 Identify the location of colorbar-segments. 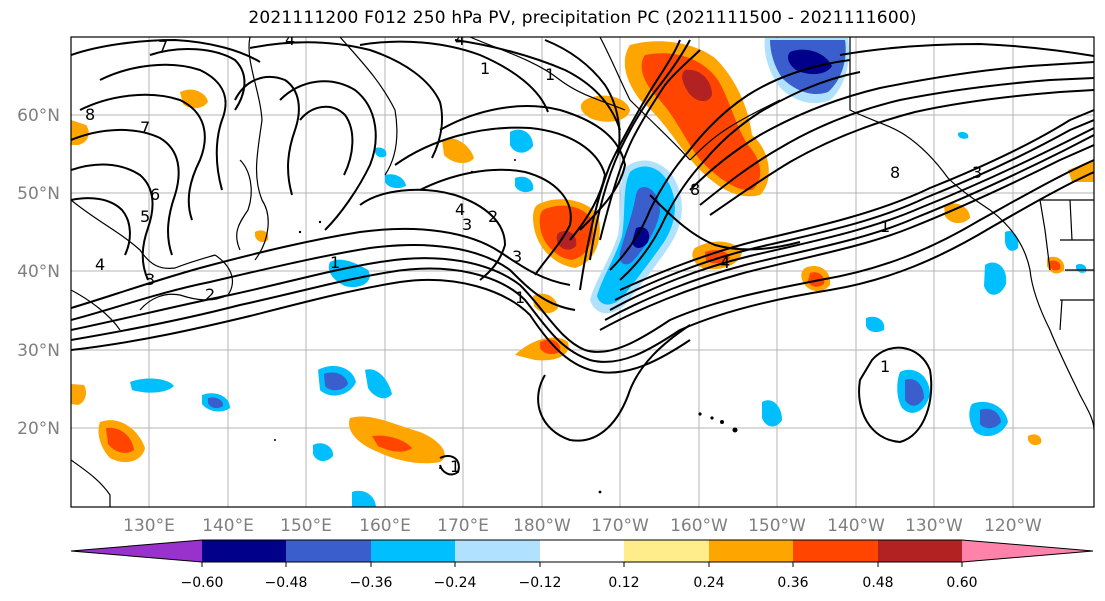
(582, 551).